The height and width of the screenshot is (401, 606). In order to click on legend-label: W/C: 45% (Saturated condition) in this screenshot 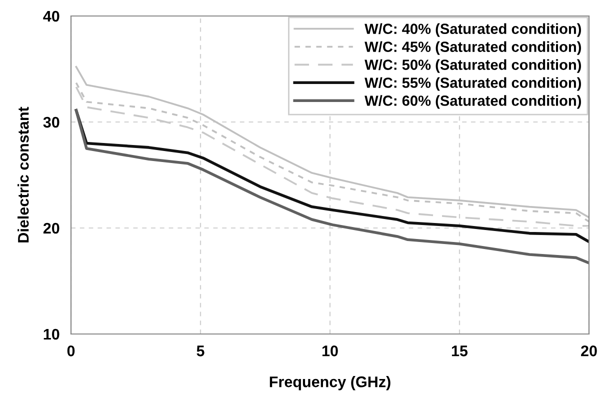, I will do `click(472, 48)`.